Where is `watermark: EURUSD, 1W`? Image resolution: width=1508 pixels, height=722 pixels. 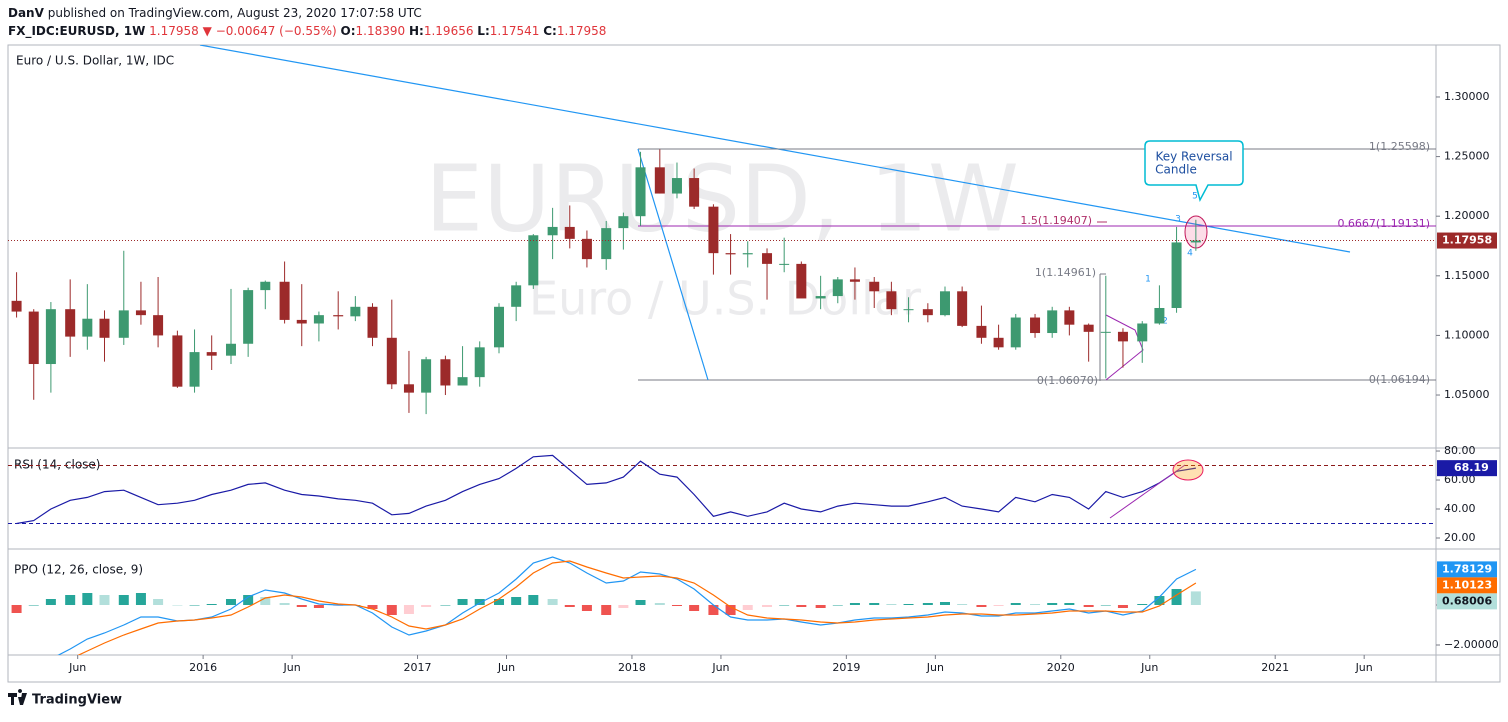 watermark: EURUSD, 1W is located at coordinates (722, 198).